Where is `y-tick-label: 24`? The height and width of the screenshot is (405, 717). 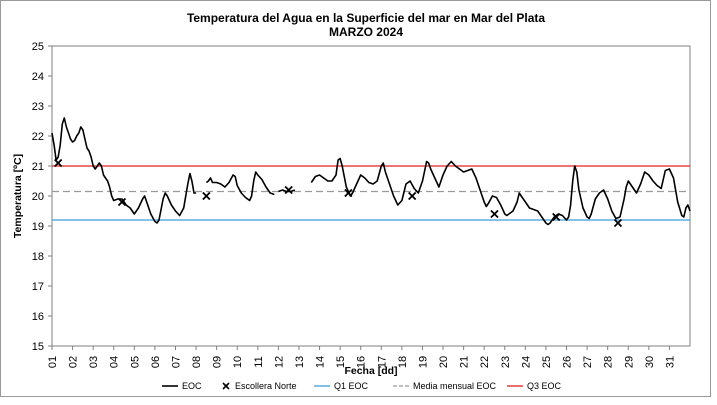 y-tick-label: 24 is located at coordinates (38, 77).